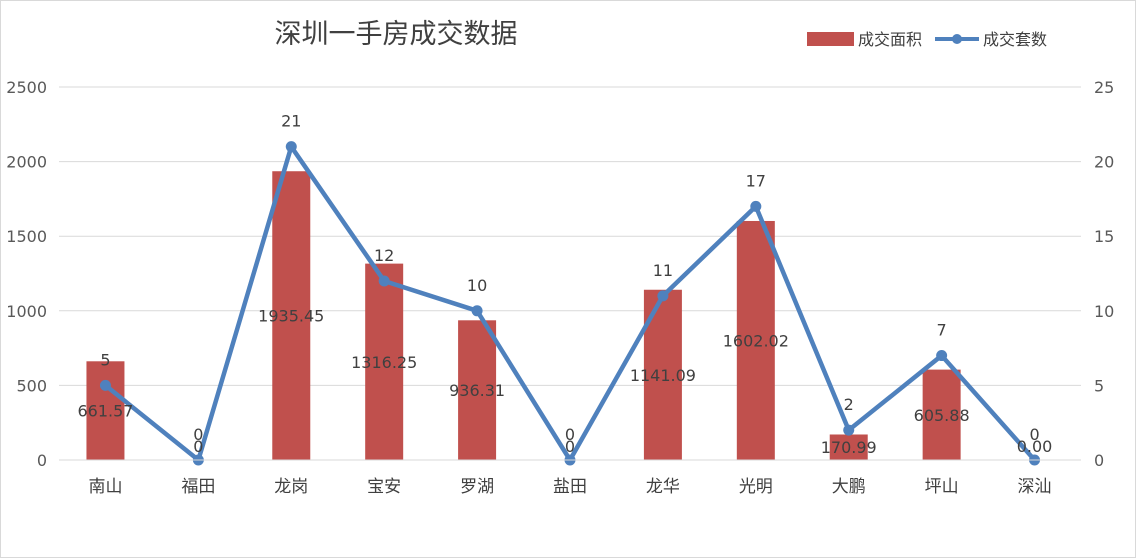 The image size is (1136, 558). What do you see at coordinates (1099, 460) in the screenshot?
I see `y-right-tick-label: 0` at bounding box center [1099, 460].